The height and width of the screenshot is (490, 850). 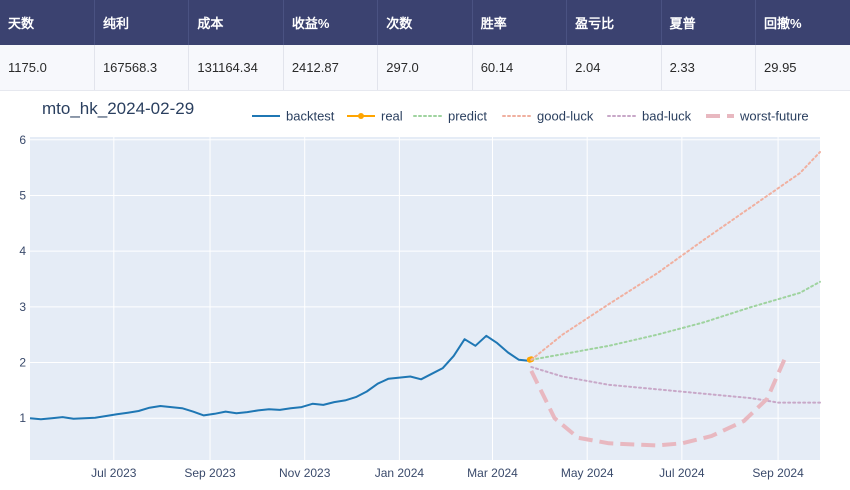 What do you see at coordinates (331, 22) in the screenshot?
I see `header-return-pct: 收益%` at bounding box center [331, 22].